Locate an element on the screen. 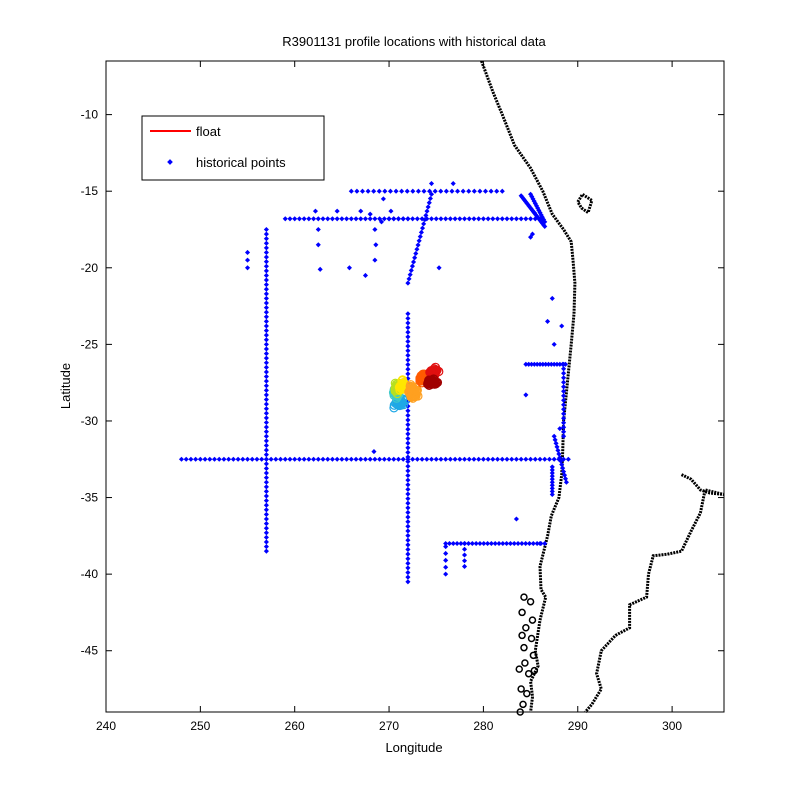 The image size is (800, 800). legend: float historical points is located at coordinates (233, 148).